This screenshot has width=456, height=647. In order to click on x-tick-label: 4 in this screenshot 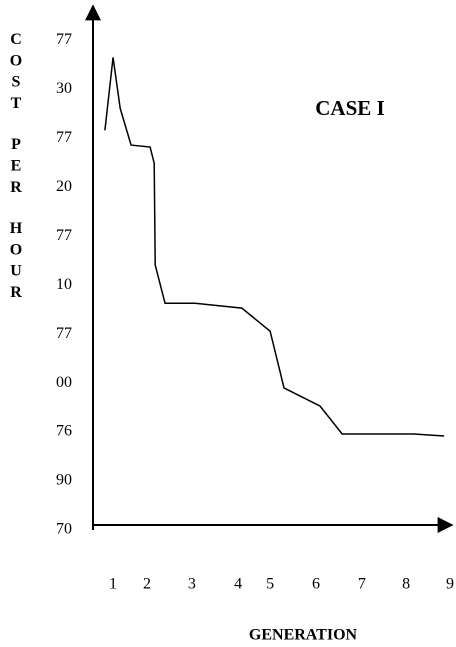, I will do `click(238, 584)`.